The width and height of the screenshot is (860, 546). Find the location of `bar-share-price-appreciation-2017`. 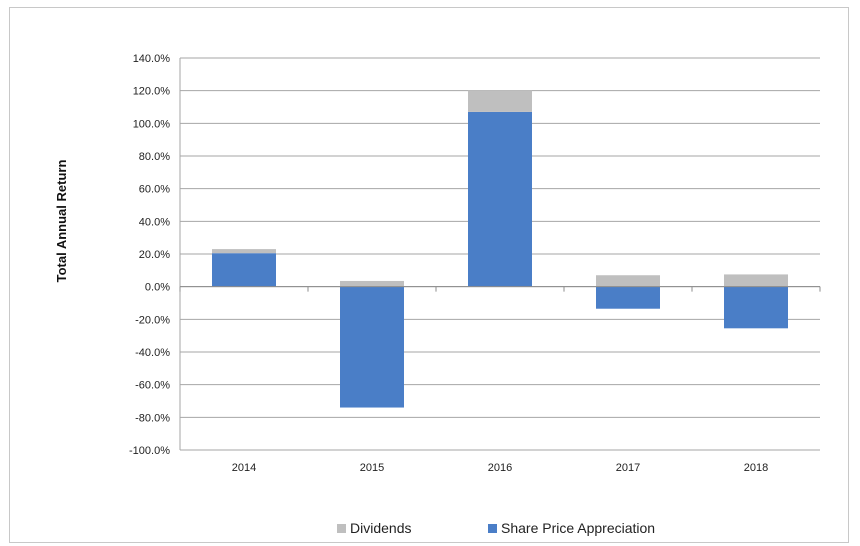

bar-share-price-appreciation-2017 is located at coordinates (628, 297).